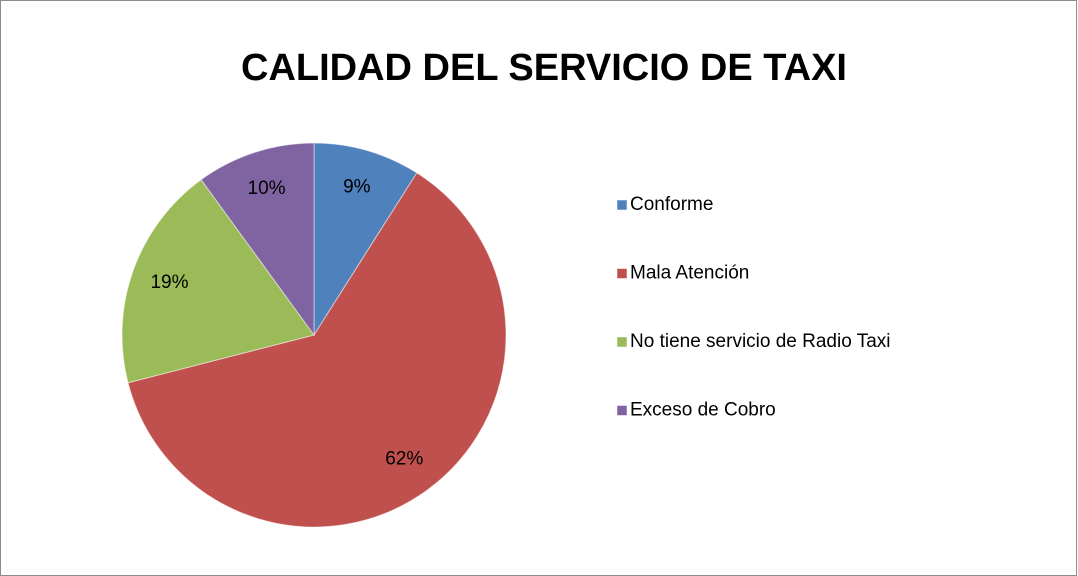 The image size is (1078, 576). I want to click on data-label: 9%, so click(357, 187).